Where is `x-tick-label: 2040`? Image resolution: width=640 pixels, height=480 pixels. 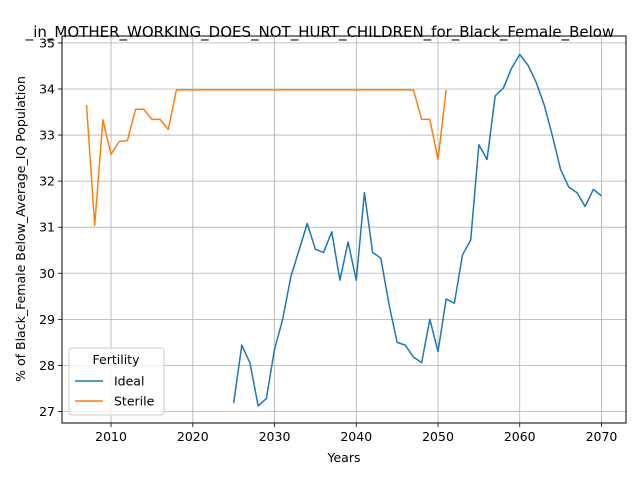
x-tick-label: 2040 is located at coordinates (356, 436).